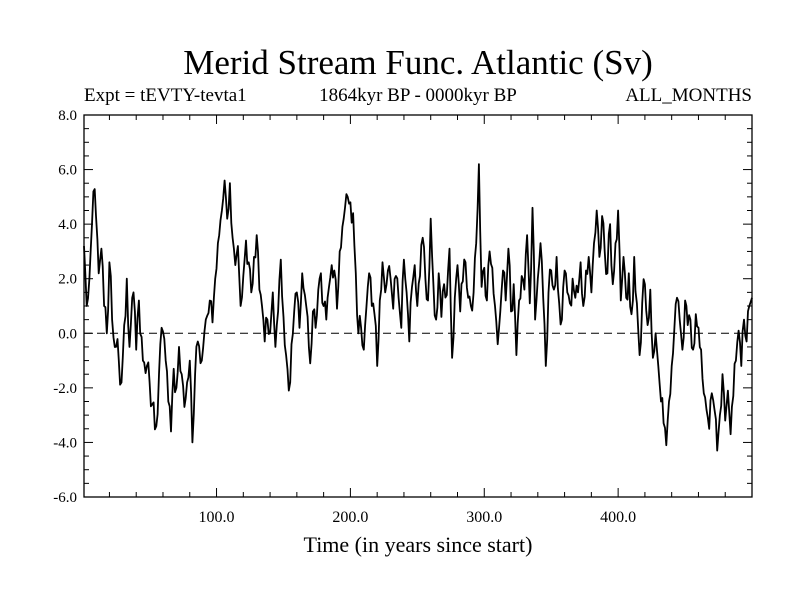  Describe the element at coordinates (217, 517) in the screenshot. I see `x-tick-label: 100.0` at that location.